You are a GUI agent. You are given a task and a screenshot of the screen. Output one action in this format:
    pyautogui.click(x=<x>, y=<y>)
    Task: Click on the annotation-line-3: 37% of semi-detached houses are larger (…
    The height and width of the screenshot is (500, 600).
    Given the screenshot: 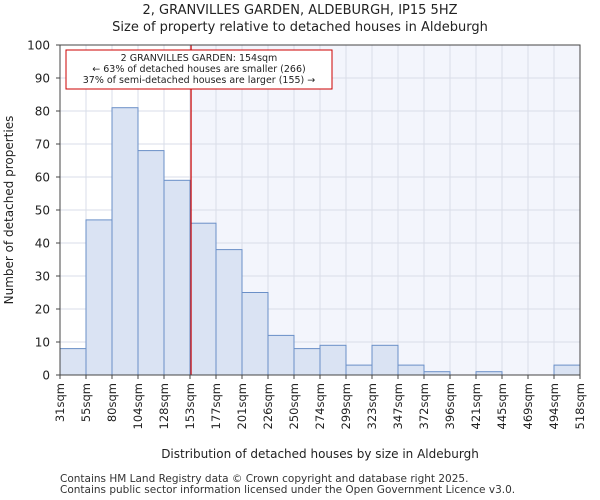 What is the action you would take?
    pyautogui.click(x=199, y=80)
    